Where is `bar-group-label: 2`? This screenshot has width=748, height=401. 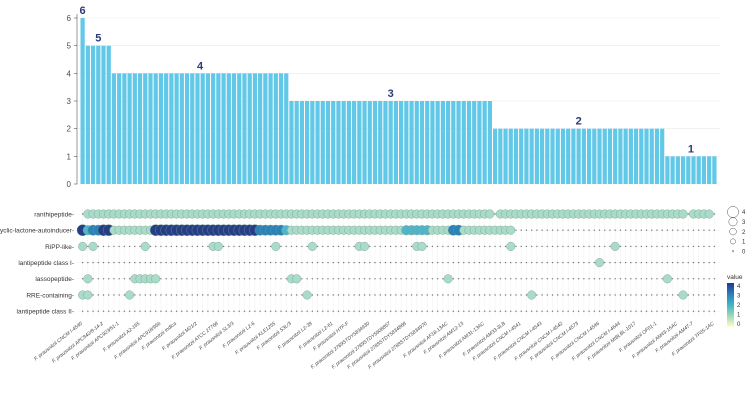 bar-group-label: 2 is located at coordinates (579, 122).